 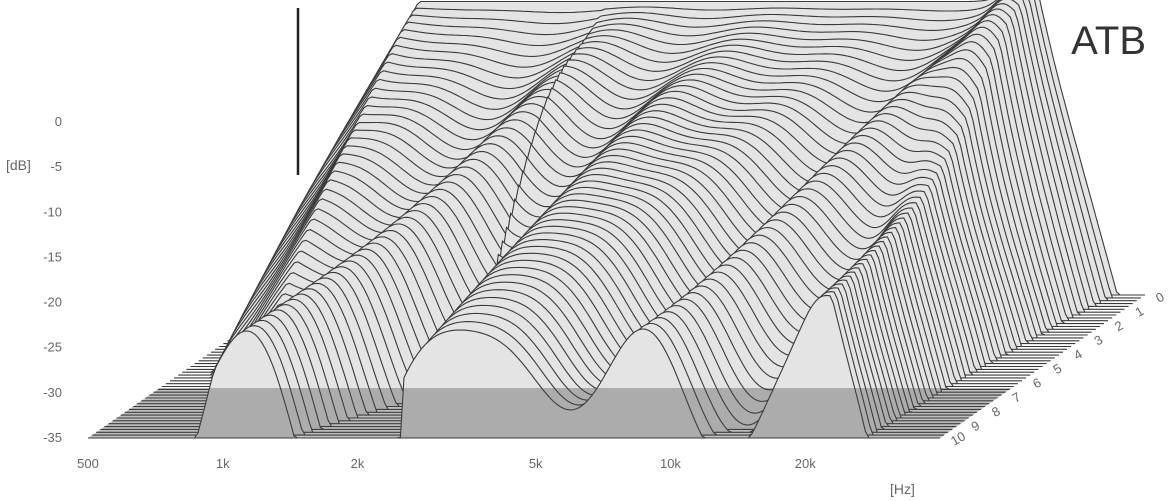 I want to click on z-tick-label: 5, so click(x=1058, y=368).